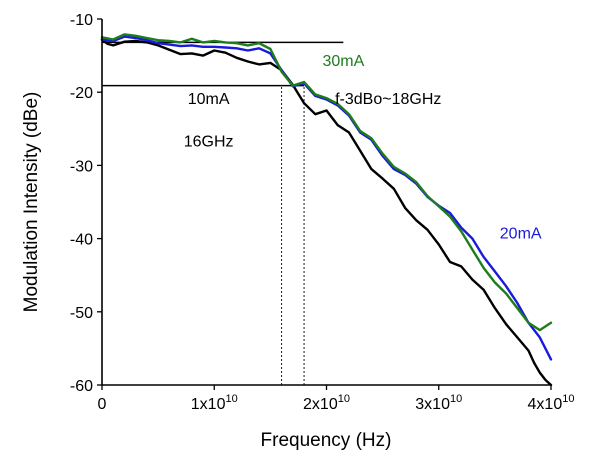 This screenshot has height=461, width=590. What do you see at coordinates (81, 386) in the screenshot?
I see `y-tick-label: -60` at bounding box center [81, 386].